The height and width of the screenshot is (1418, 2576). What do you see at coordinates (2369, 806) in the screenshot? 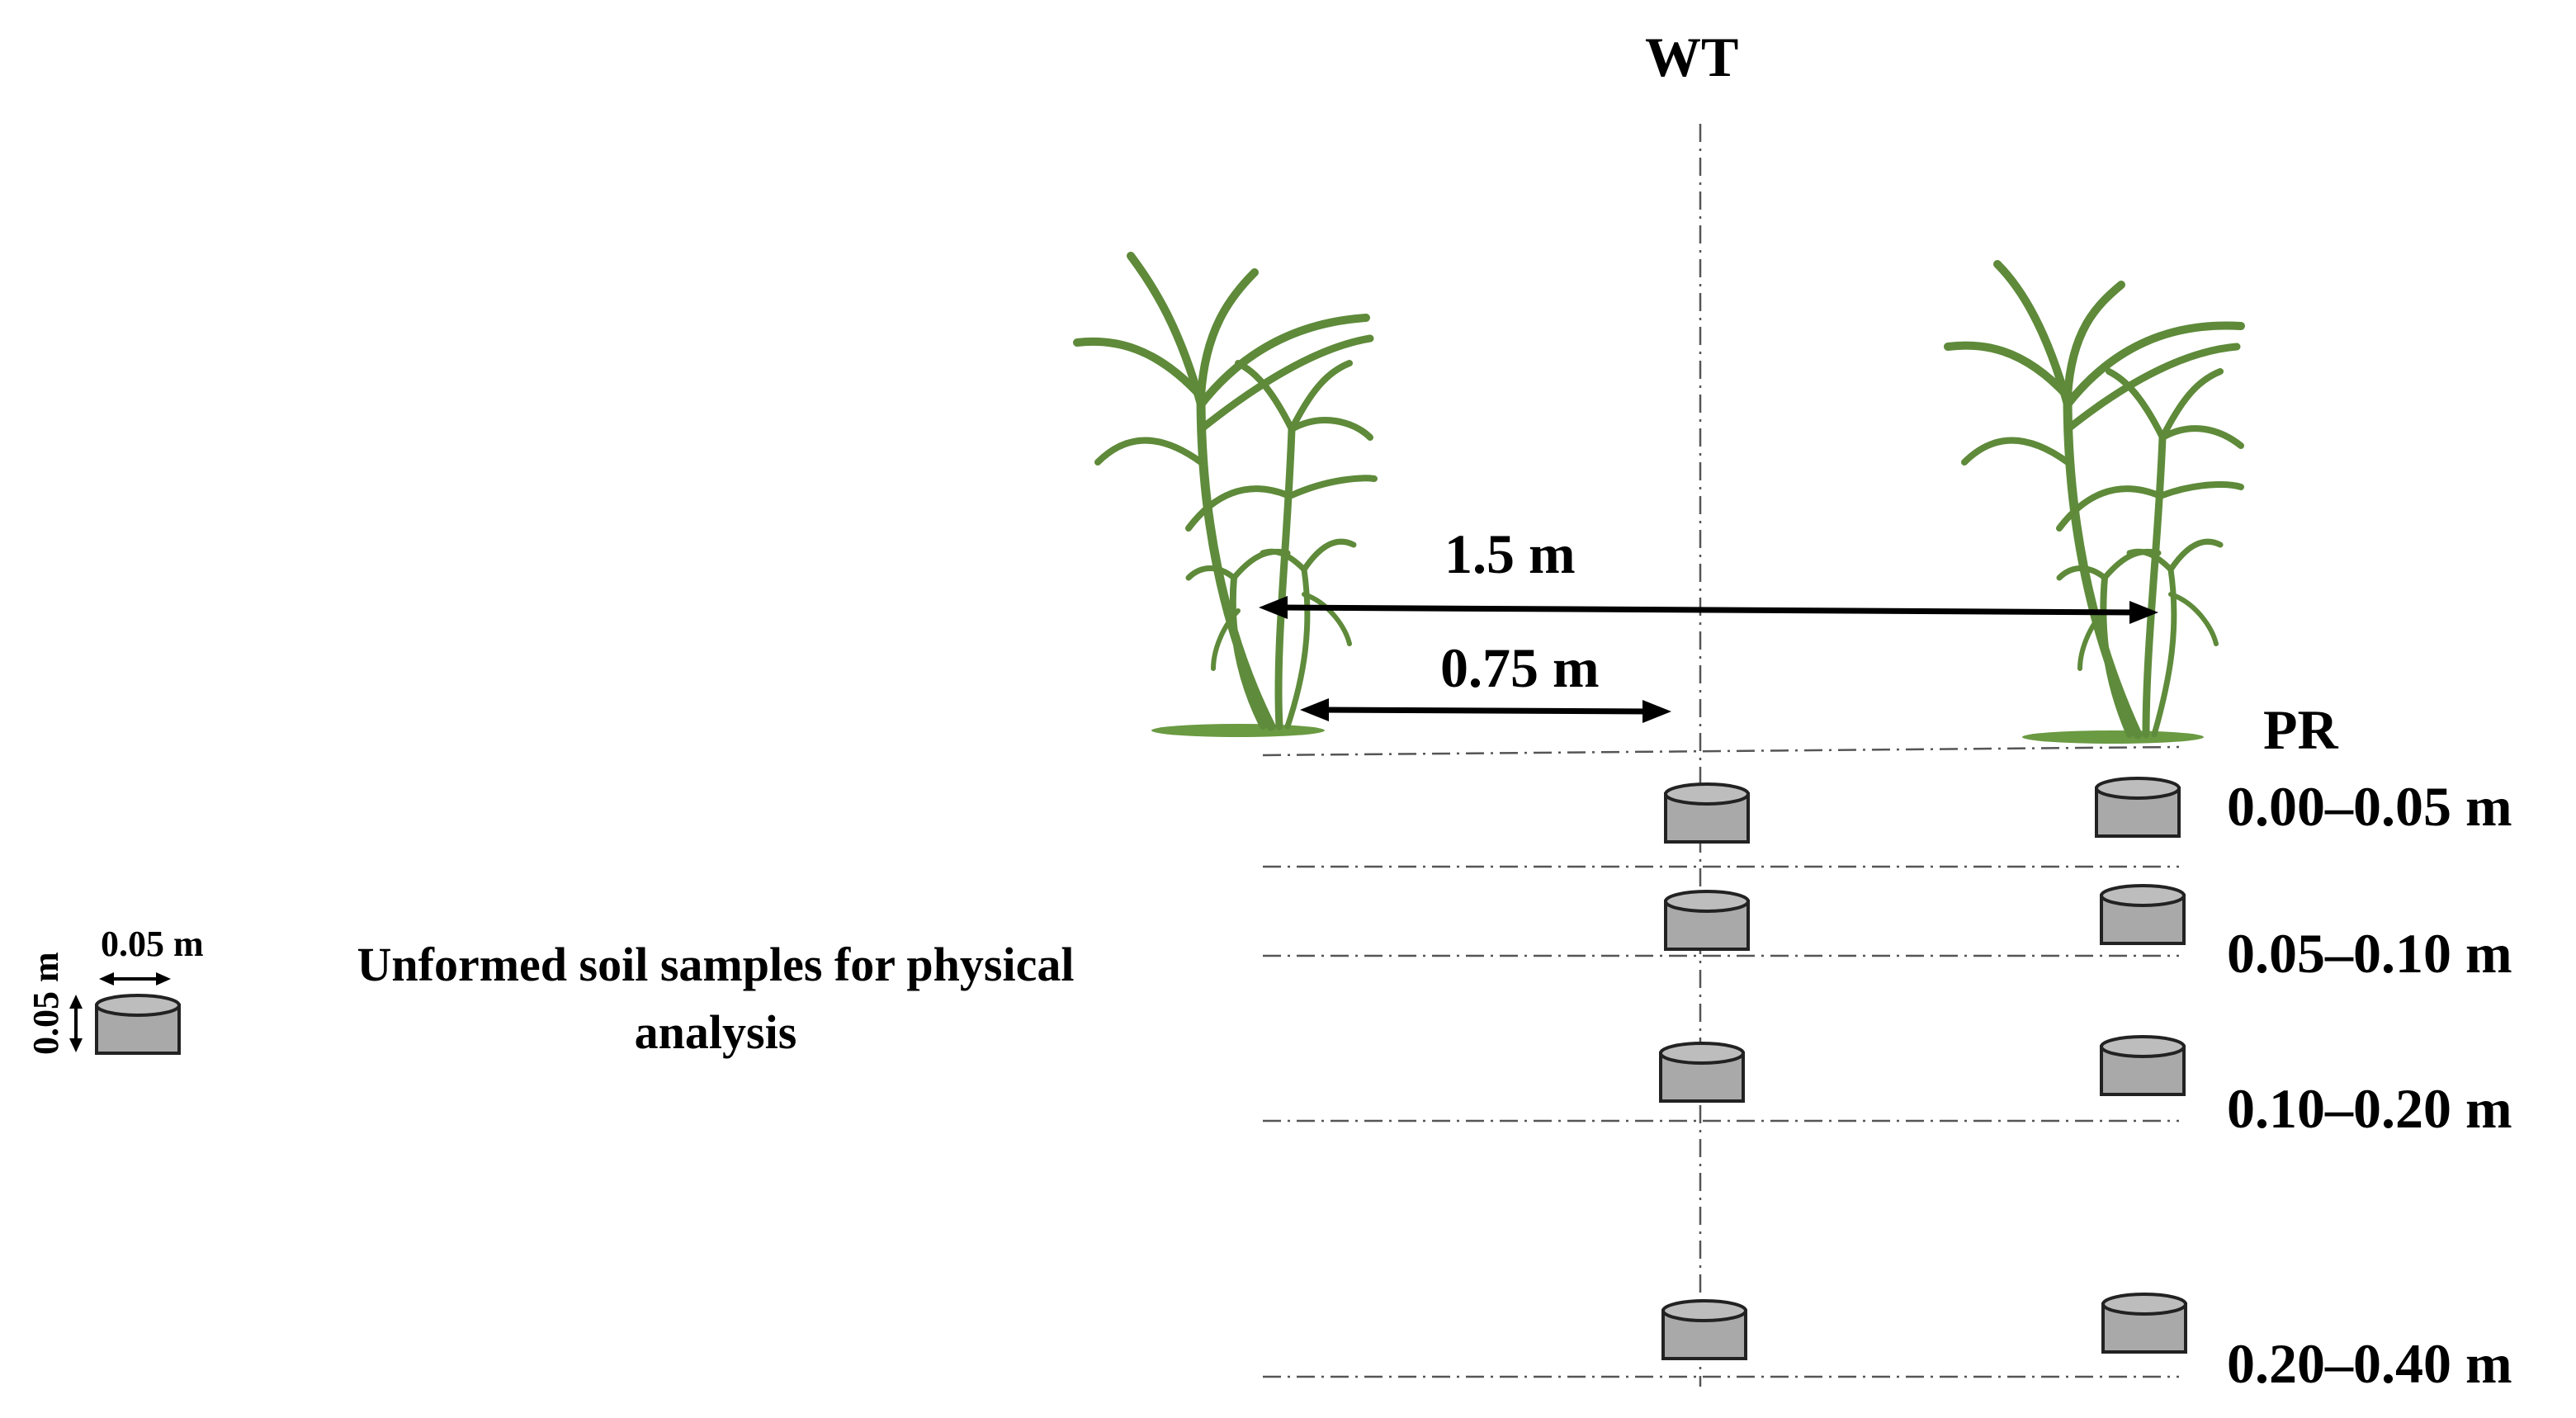
I see `depth-label-1: 0.00–0.05 m` at bounding box center [2369, 806].